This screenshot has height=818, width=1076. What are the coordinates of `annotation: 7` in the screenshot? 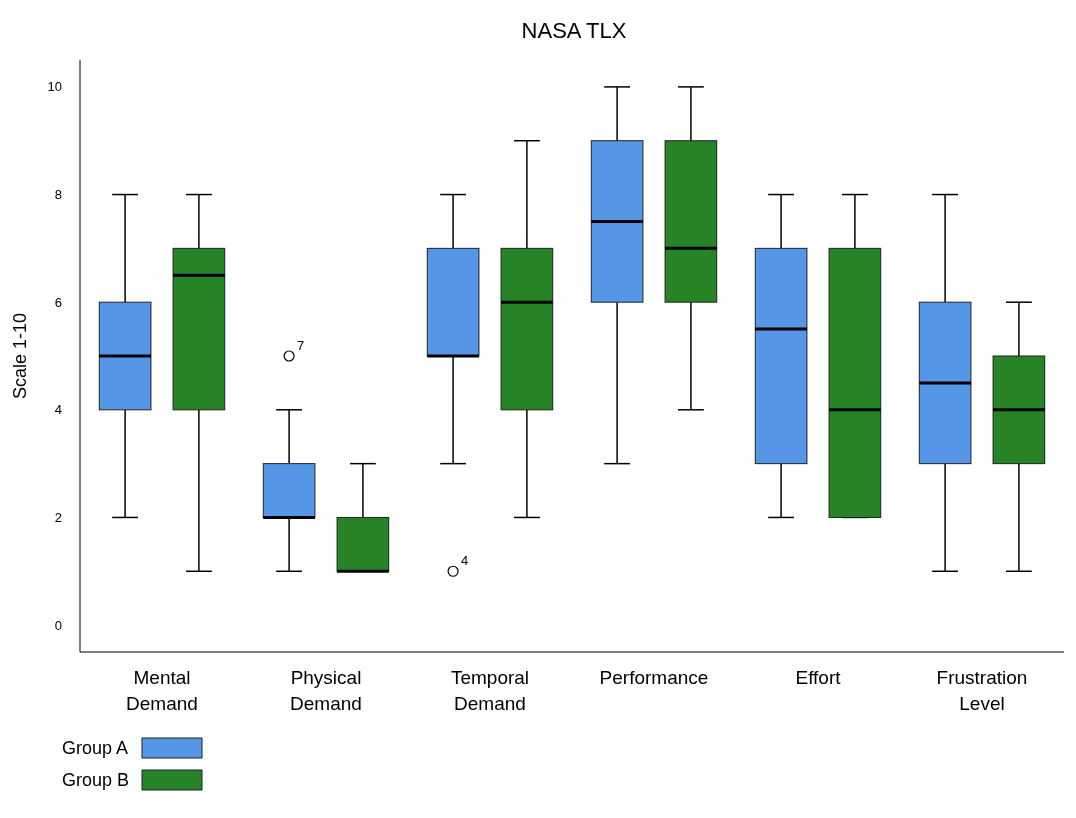 It's located at (301, 345).